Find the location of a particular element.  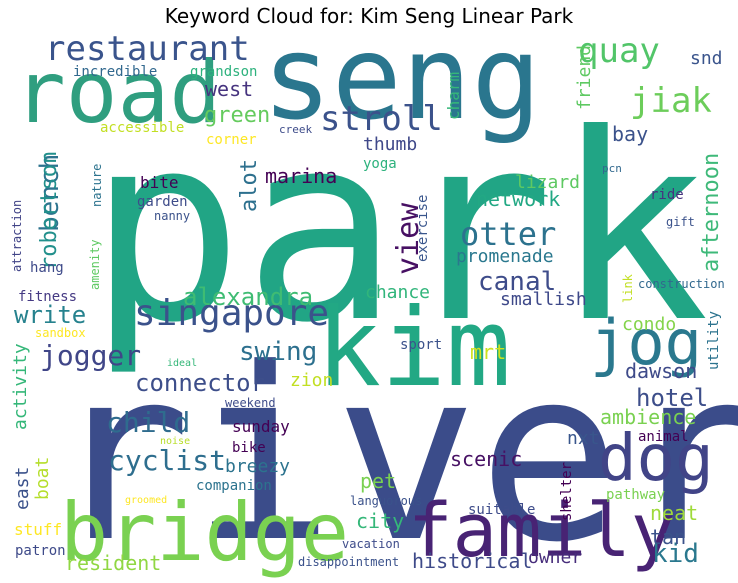

word-jog: jog is located at coordinates (646, 342).